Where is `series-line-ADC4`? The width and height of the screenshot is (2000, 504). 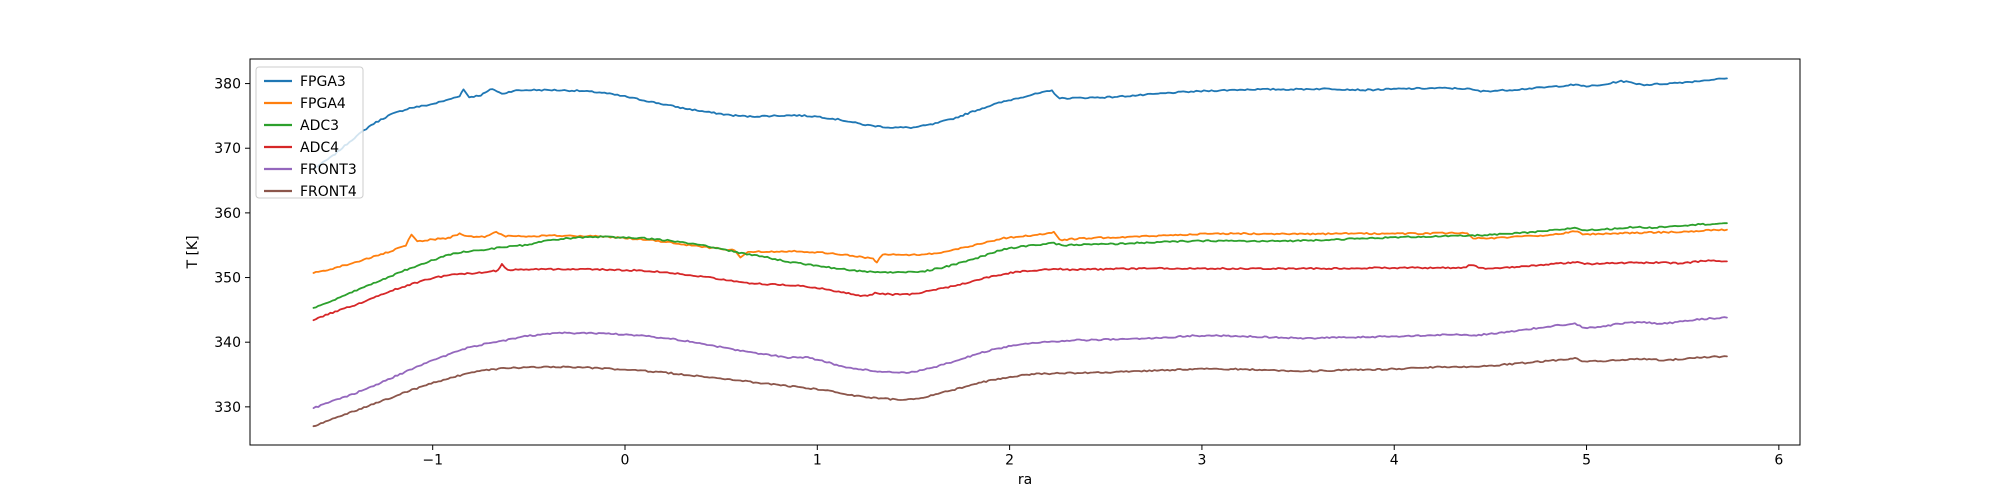
series-line-ADC4 is located at coordinates (1020, 290).